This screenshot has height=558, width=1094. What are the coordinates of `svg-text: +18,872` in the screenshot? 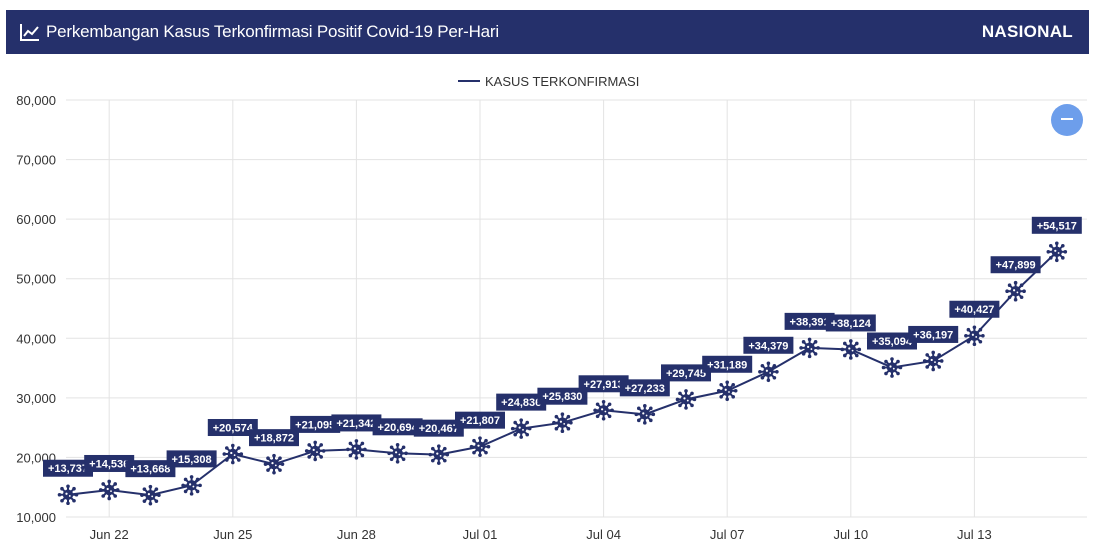 It's located at (274, 439).